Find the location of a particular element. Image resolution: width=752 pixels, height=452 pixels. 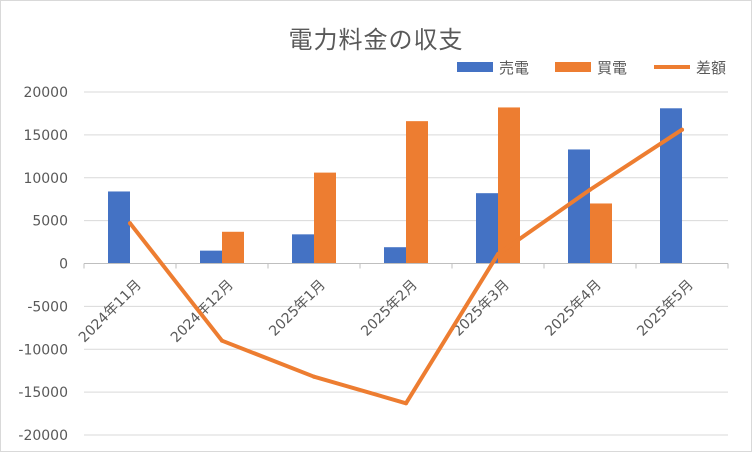

legend-label: 売電 is located at coordinates (514, 68).